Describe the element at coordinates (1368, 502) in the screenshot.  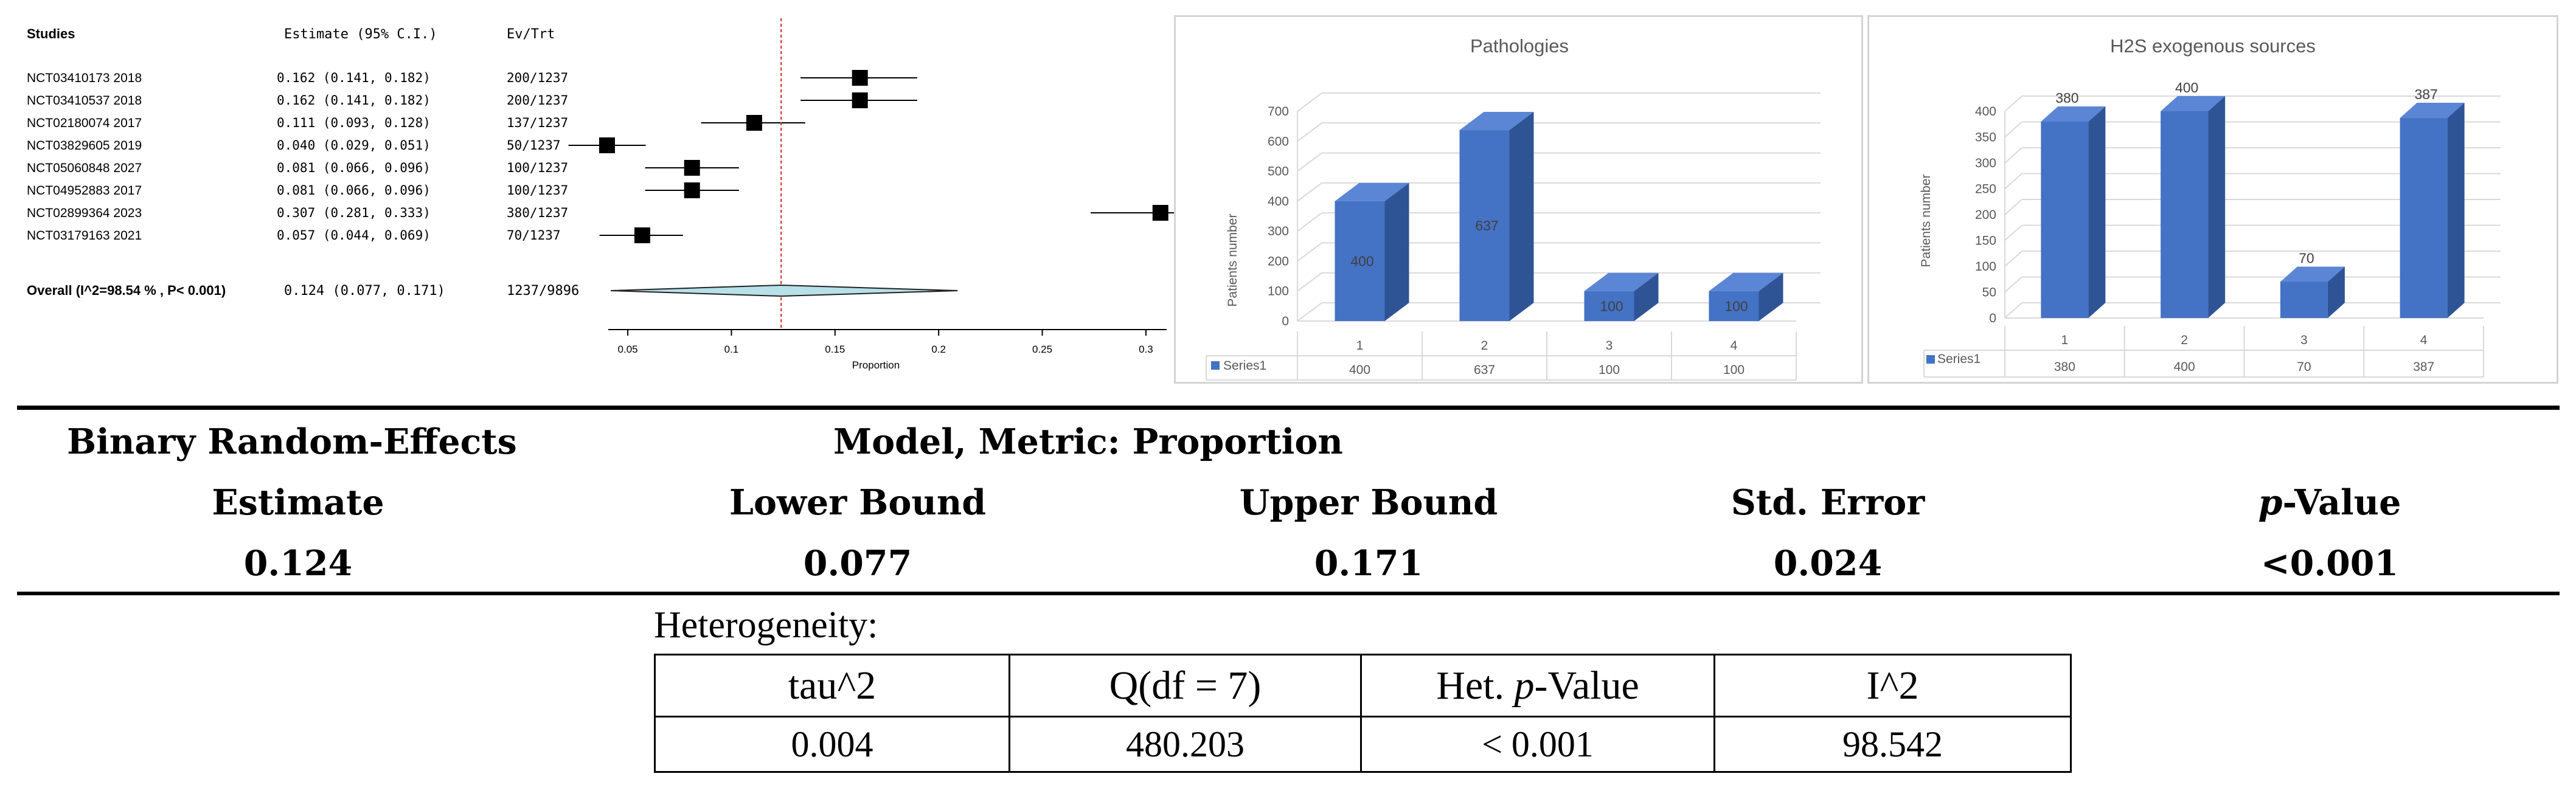
I see `upper-bound-header: Upper Bound` at that location.